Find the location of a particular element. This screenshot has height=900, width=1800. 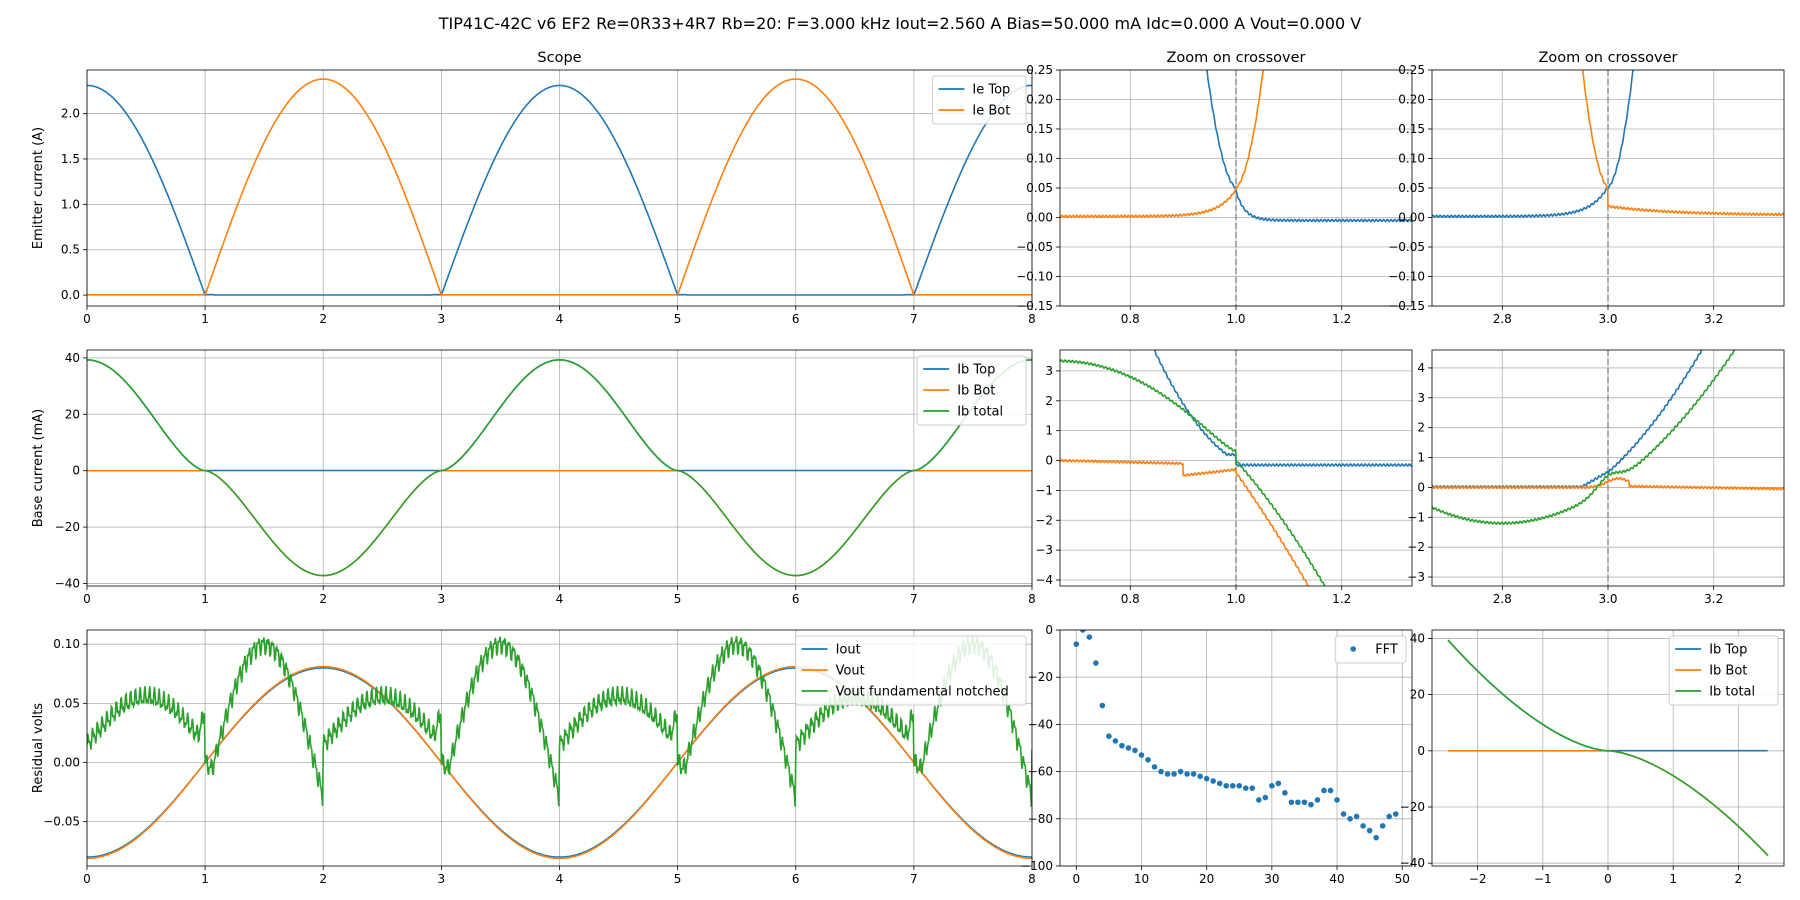

axes-zoom-ib-1: 0.8 1.0 1.2 −4 −3 −2 −1 0 1 2 3 is located at coordinates (1224, 477).